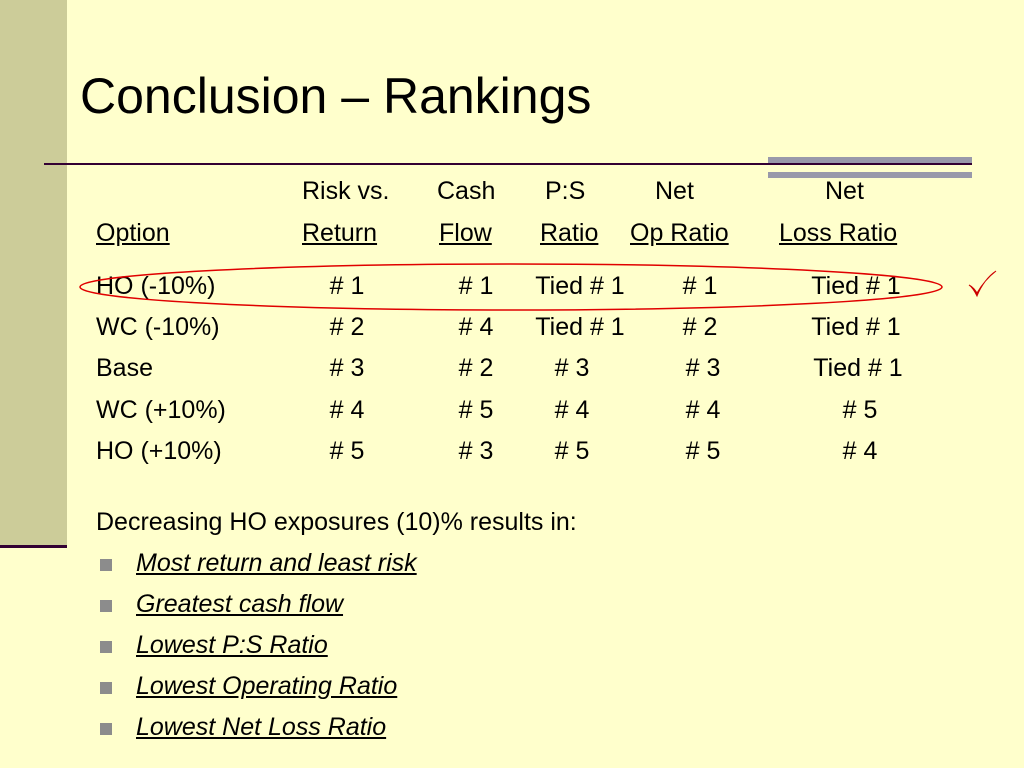 The width and height of the screenshot is (1024, 768). Describe the element at coordinates (133, 233) in the screenshot. I see `header-option: Option` at that location.